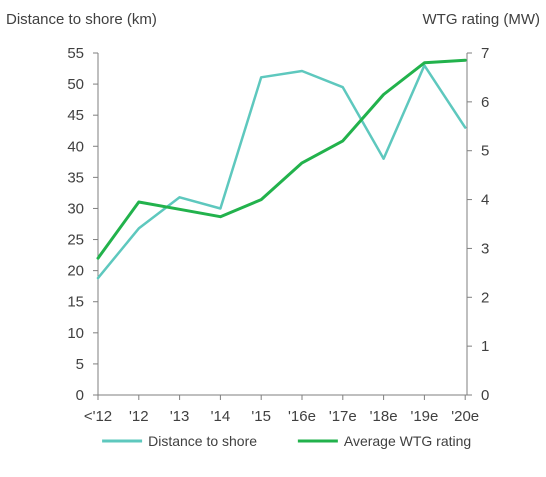 Image resolution: width=546 pixels, height=477 pixels. I want to click on right-tick-label: 2, so click(485, 297).